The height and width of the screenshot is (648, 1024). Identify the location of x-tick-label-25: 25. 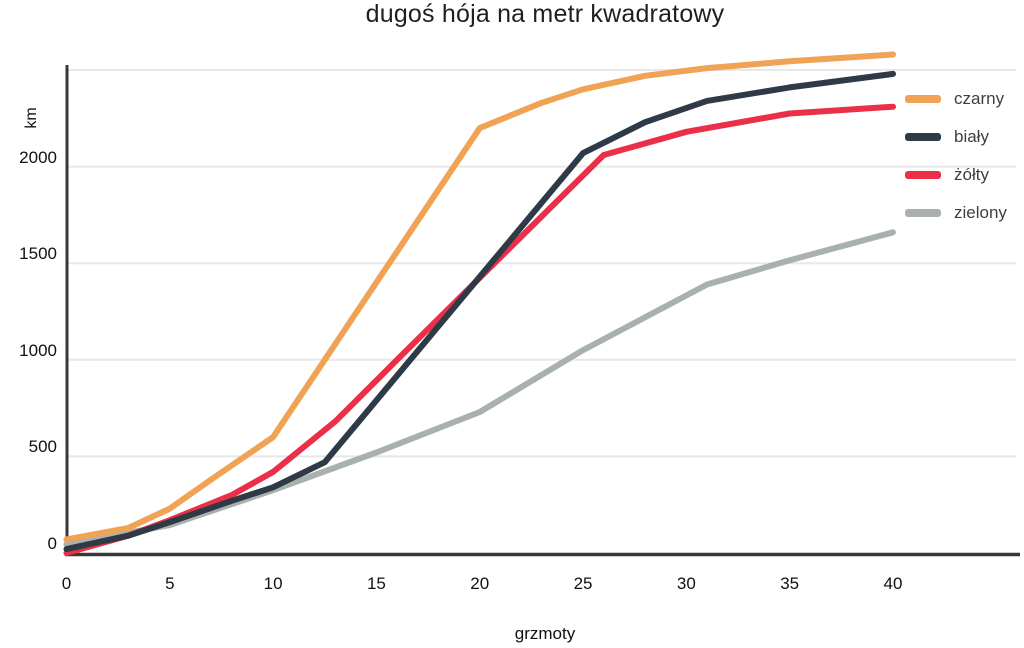
(583, 583).